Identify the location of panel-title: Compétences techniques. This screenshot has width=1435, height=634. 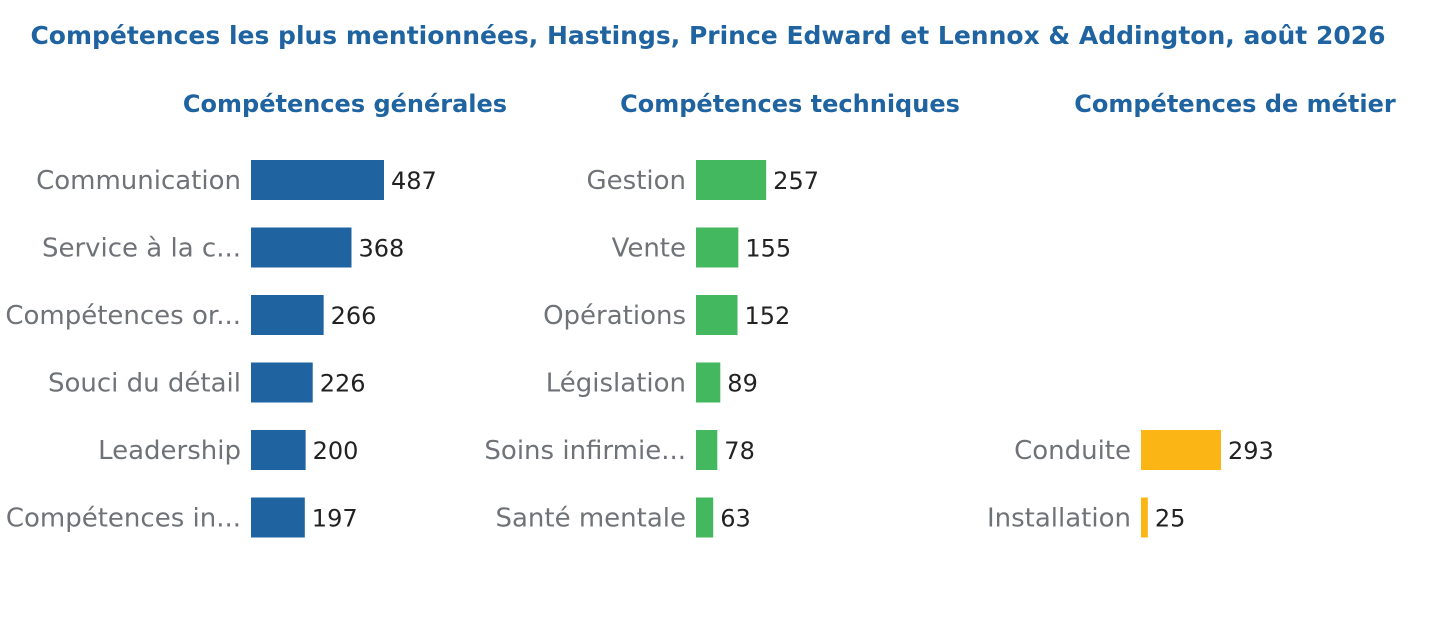
(790, 104).